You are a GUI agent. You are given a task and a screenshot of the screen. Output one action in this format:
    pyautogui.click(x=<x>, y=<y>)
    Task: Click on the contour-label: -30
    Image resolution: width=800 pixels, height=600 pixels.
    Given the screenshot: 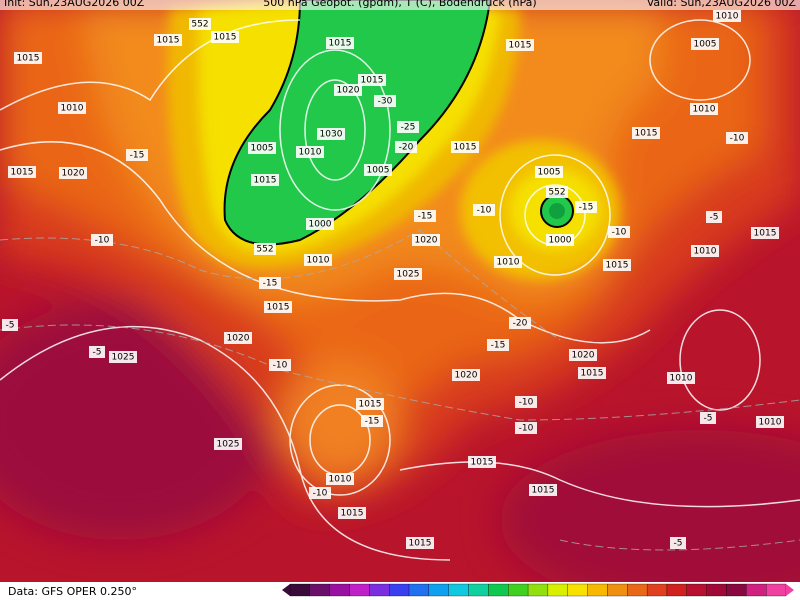 What is the action you would take?
    pyautogui.click(x=385, y=102)
    